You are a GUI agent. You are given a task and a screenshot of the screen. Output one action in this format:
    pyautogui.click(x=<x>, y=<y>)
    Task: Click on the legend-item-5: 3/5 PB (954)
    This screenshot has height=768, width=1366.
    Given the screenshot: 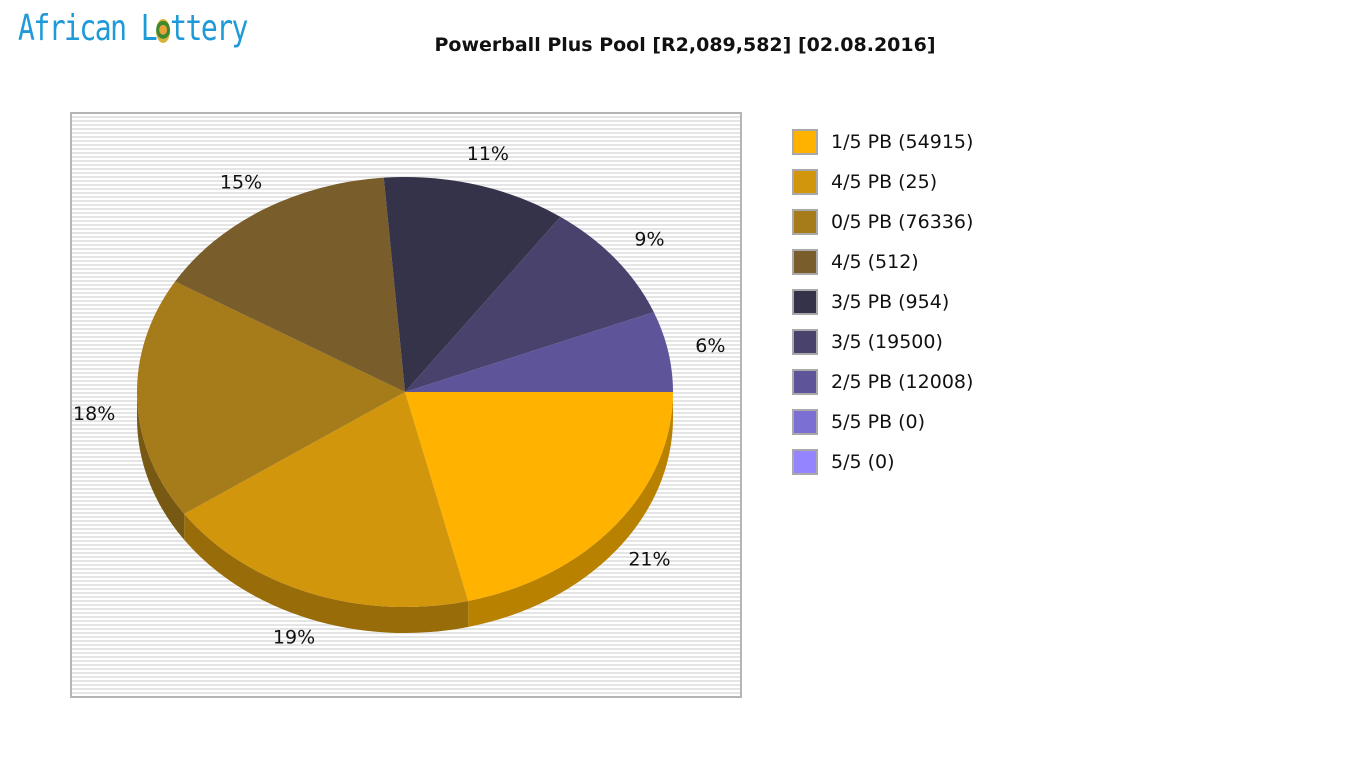 What is the action you would take?
    pyautogui.click(x=882, y=302)
    